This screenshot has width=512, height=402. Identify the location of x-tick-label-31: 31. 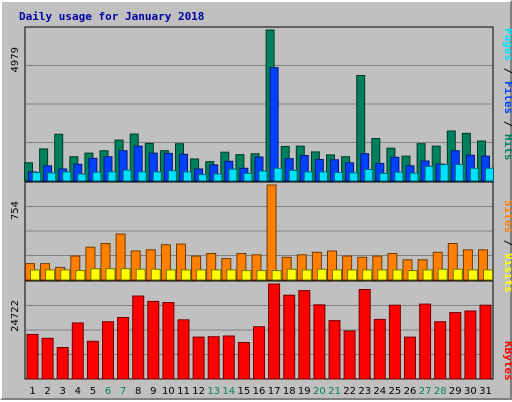
(485, 391).